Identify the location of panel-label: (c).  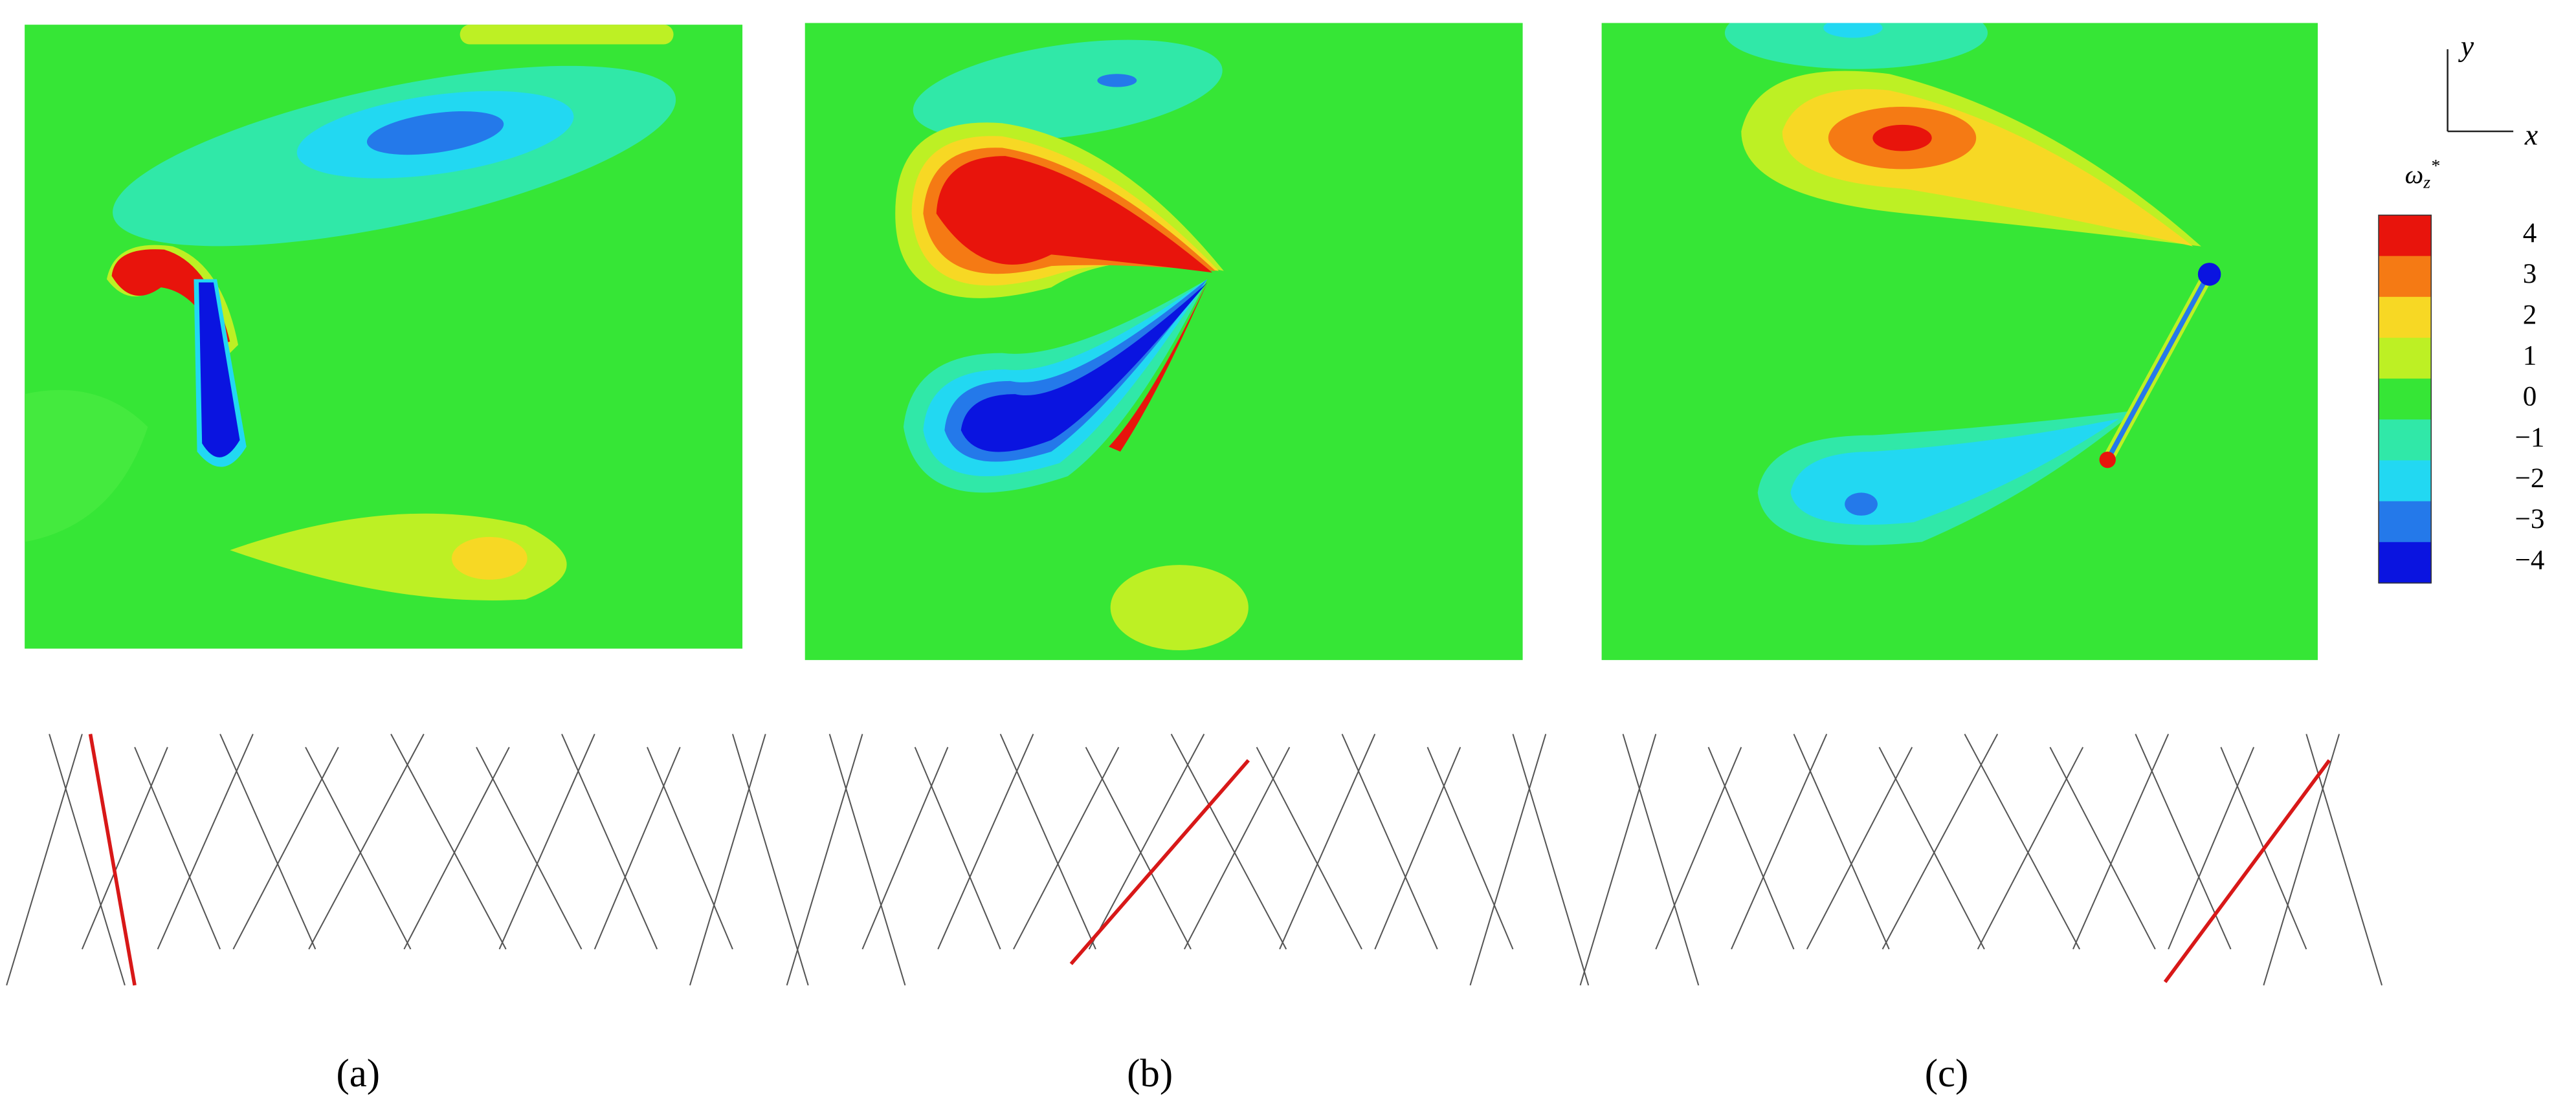
(1947, 1073).